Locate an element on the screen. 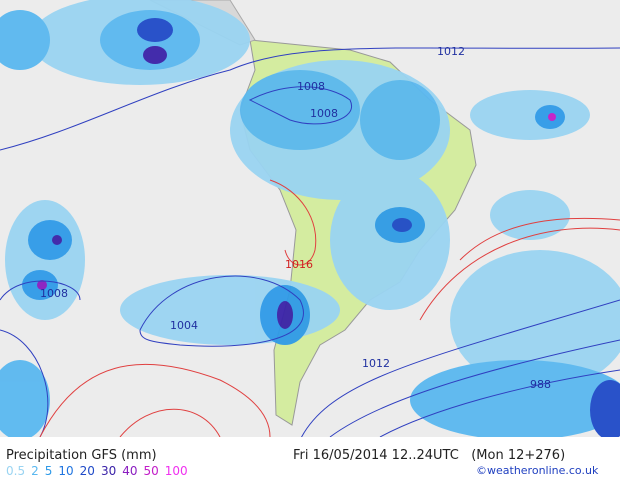  legend-item: 100 is located at coordinates (176, 471).